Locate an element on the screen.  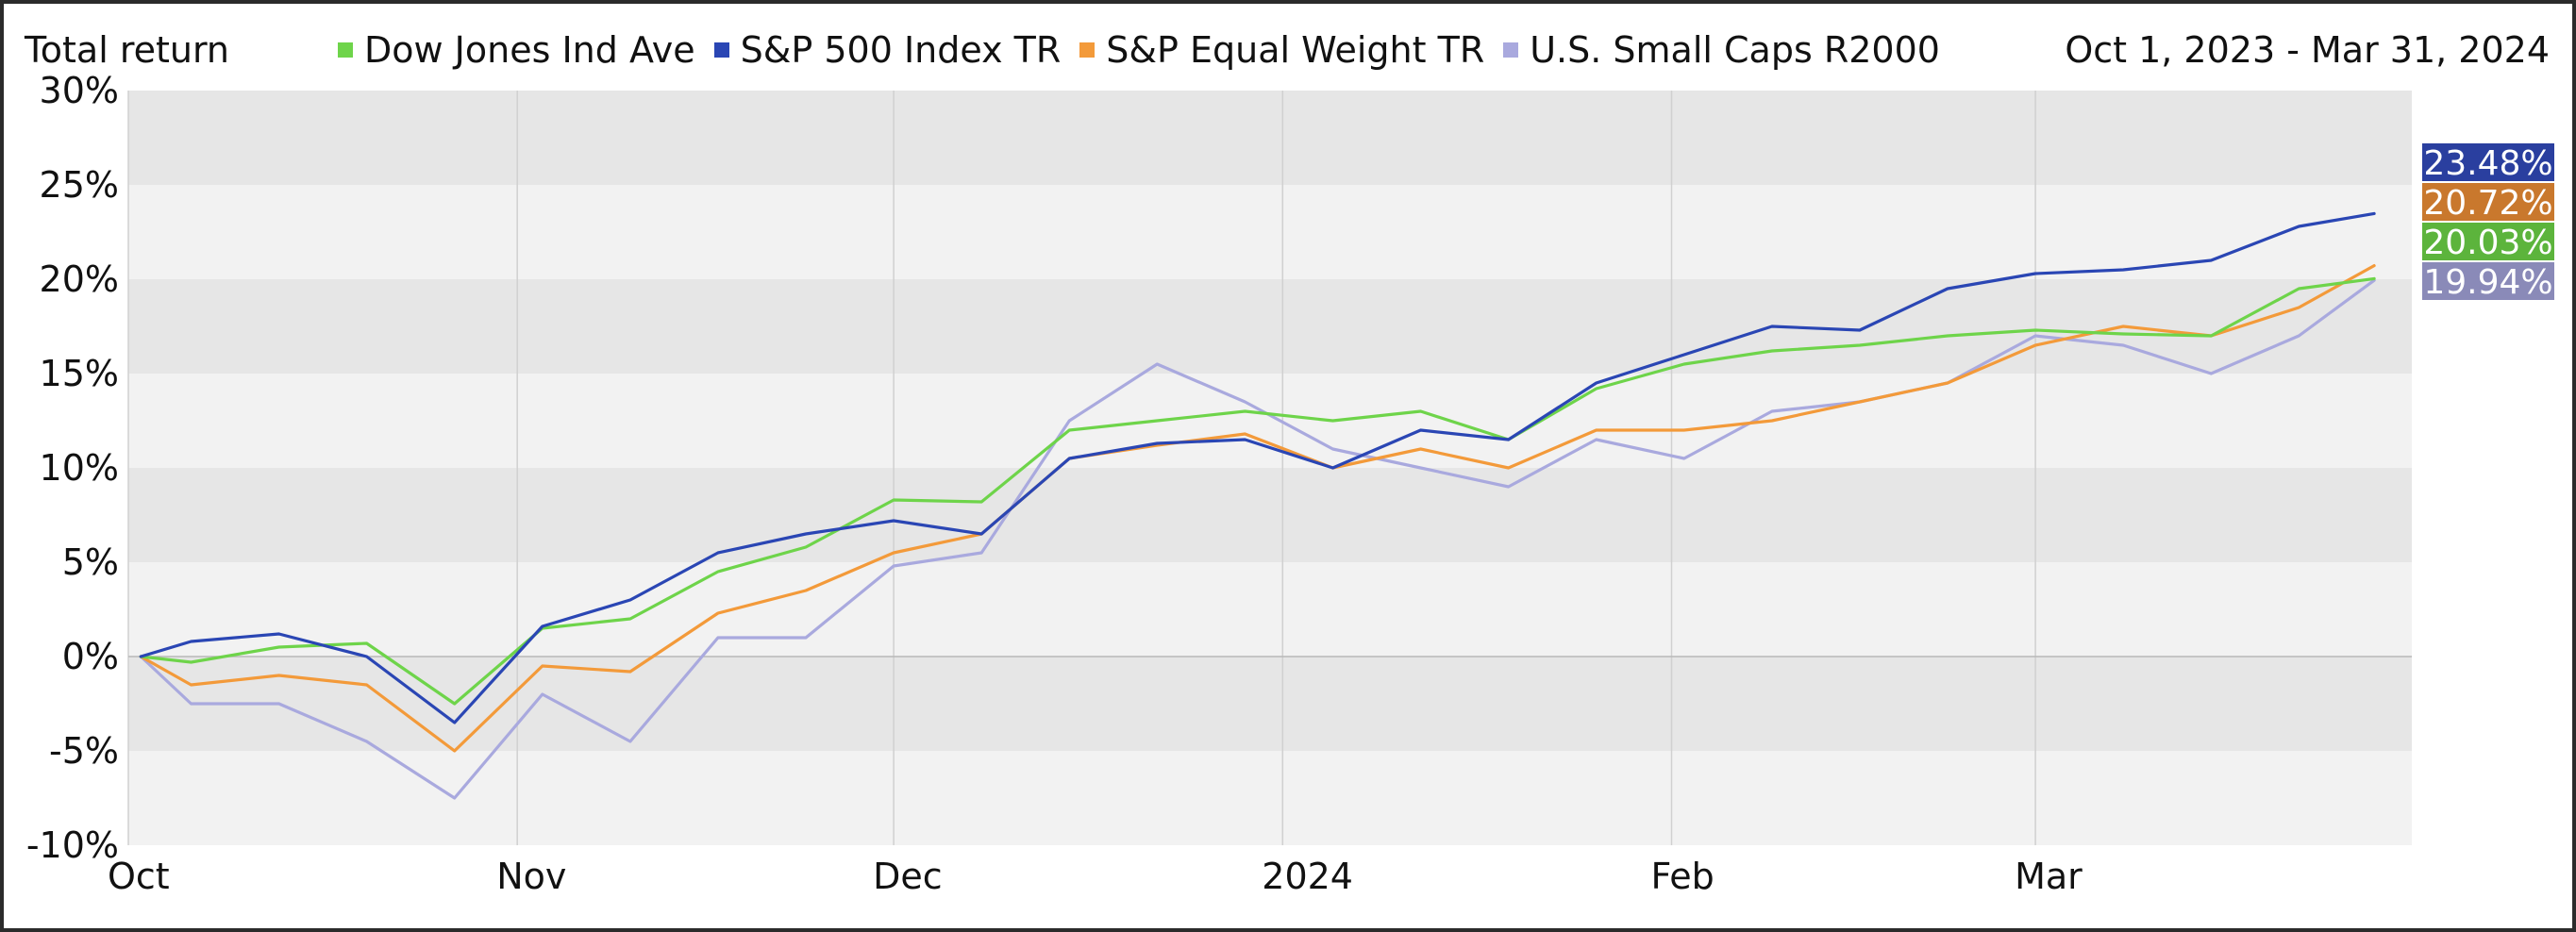
y-tick-label: 30% is located at coordinates (79, 91).